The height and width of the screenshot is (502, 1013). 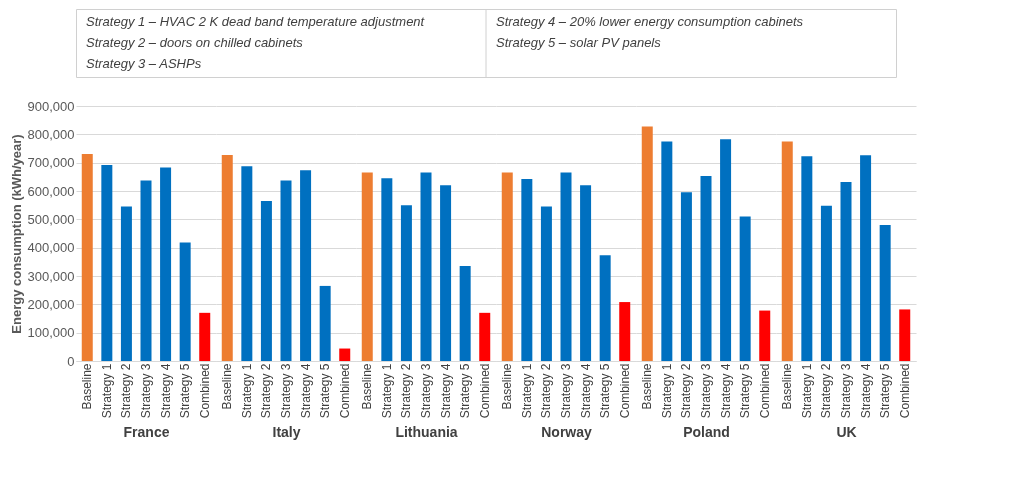 What do you see at coordinates (426, 432) in the screenshot?
I see `x-axis-title: Lithuania` at bounding box center [426, 432].